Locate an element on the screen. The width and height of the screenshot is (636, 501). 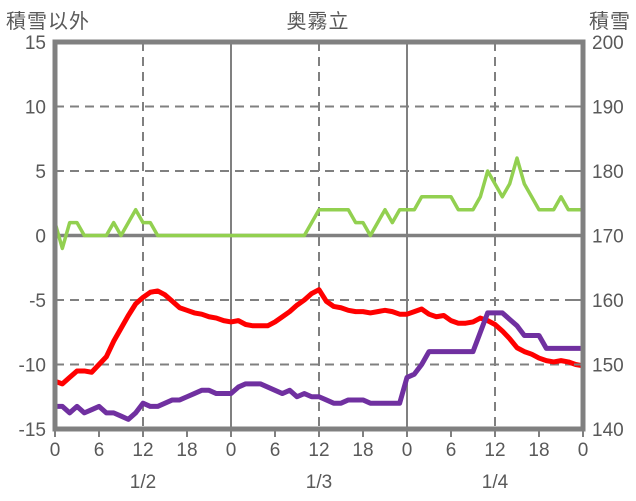
y-left-tick-label: 15 is located at coordinates (35, 43).